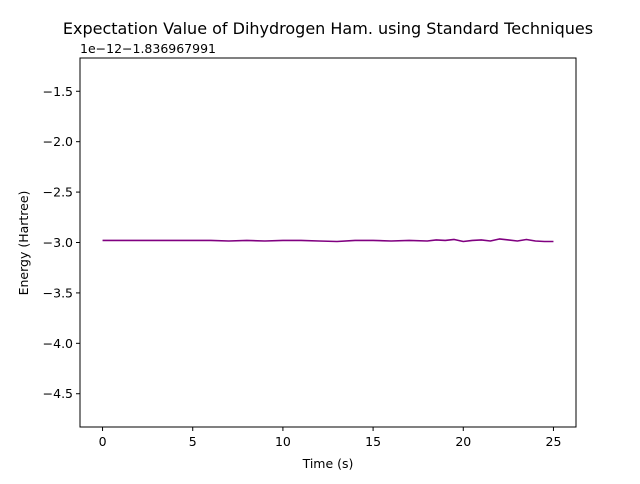 The image size is (640, 484). I want to click on x-tick-label: 25, so click(554, 441).